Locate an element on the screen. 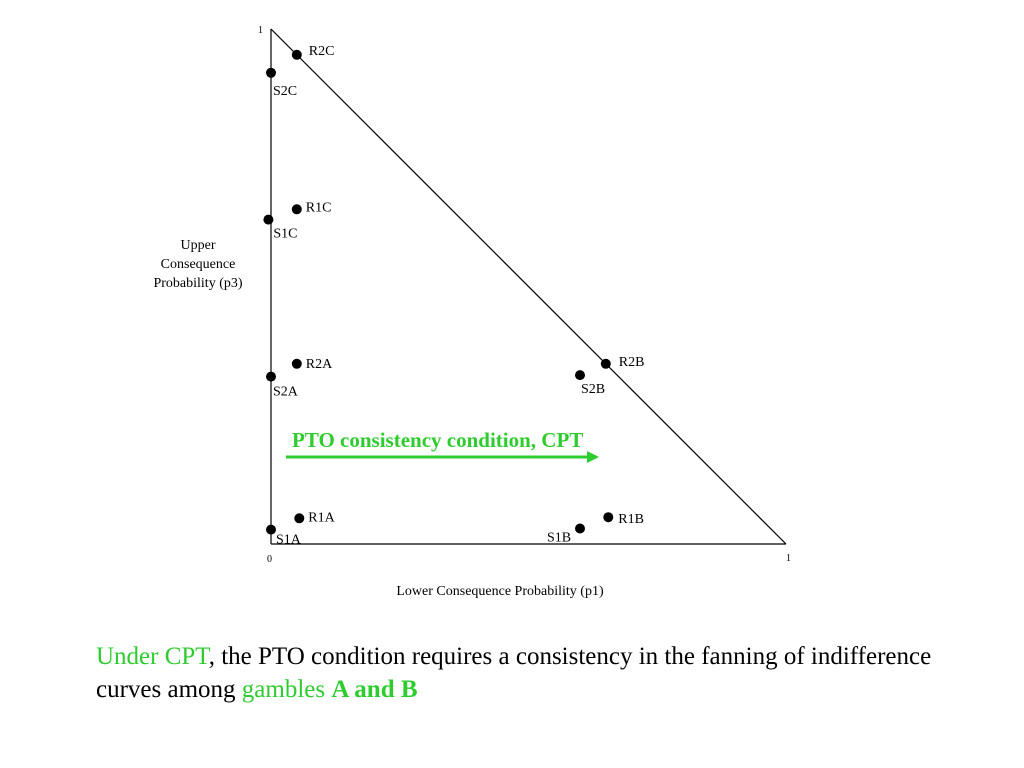 Image resolution: width=1024 pixels, height=768 pixels. caption-under-cpt: Under CPT is located at coordinates (152, 656).